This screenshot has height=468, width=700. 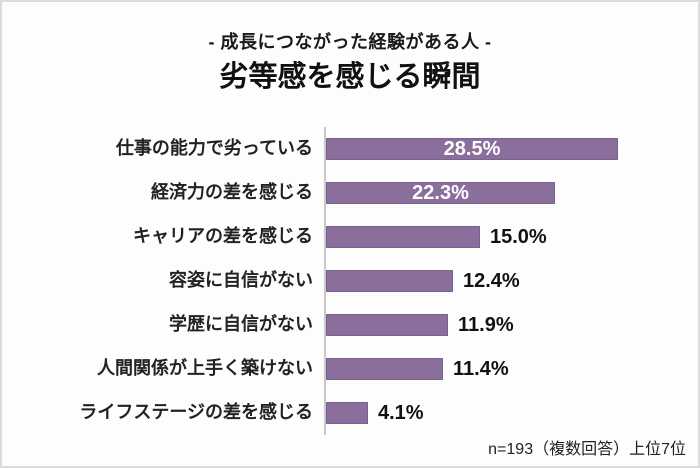 I want to click on chart-row: 学歴に自信がない 11.9%, so click(x=350, y=325).